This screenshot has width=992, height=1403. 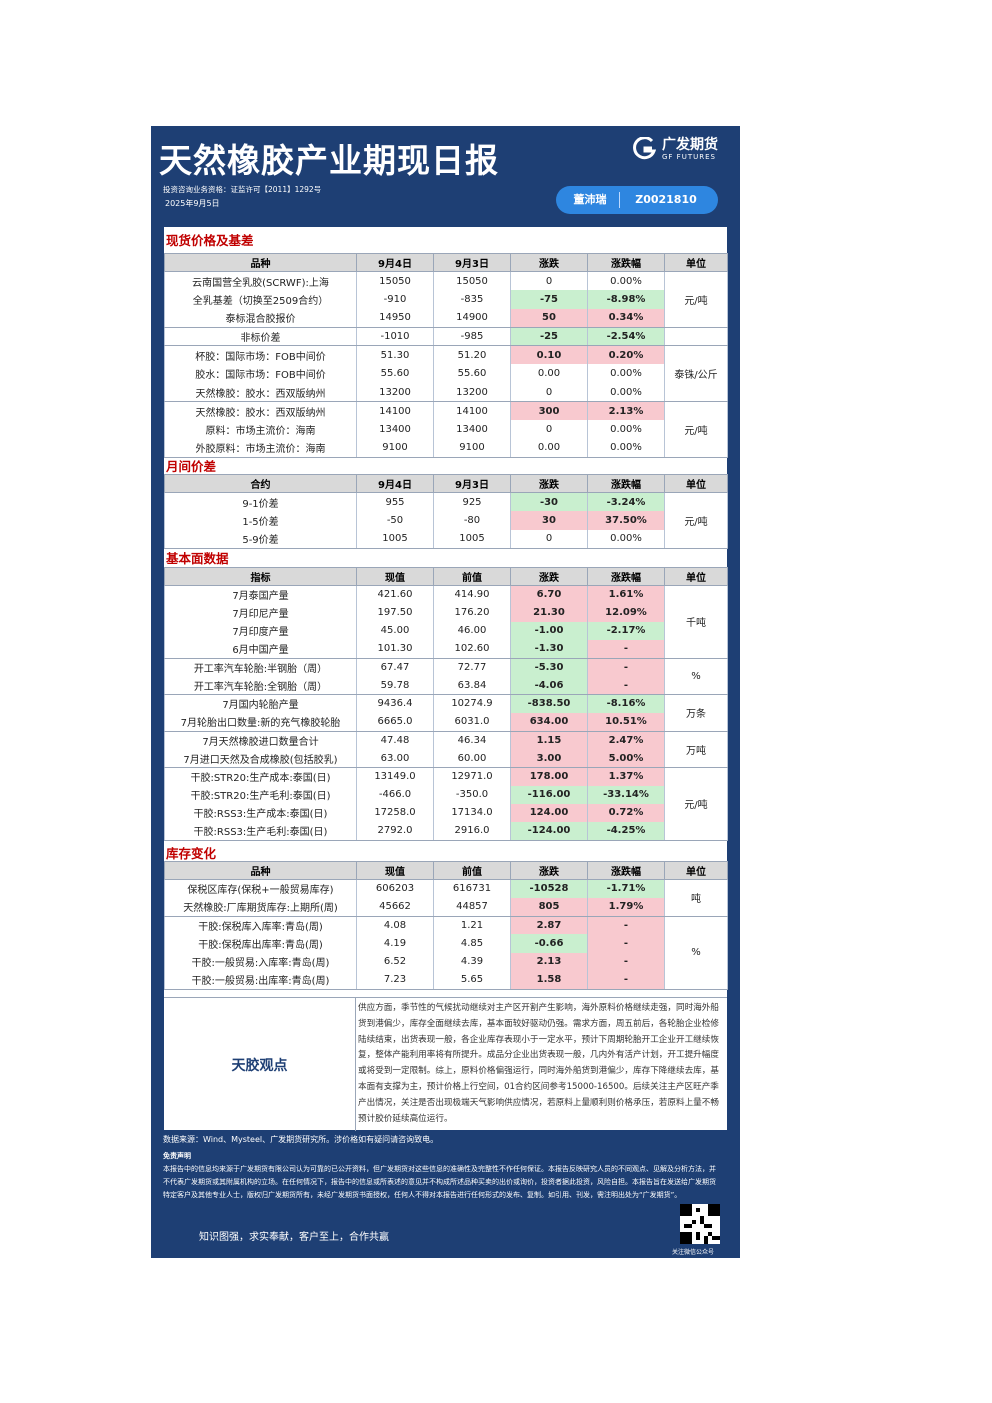 I want to click on current-value: 2792.0, so click(x=395, y=831).